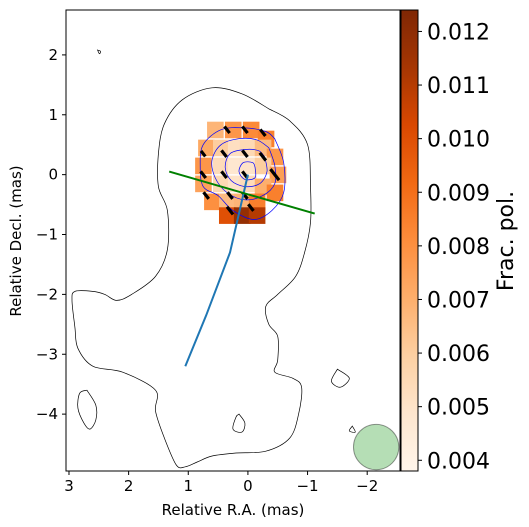 This screenshot has height=527, width=529. What do you see at coordinates (409, 240) in the screenshot?
I see `colorbar` at bounding box center [409, 240].